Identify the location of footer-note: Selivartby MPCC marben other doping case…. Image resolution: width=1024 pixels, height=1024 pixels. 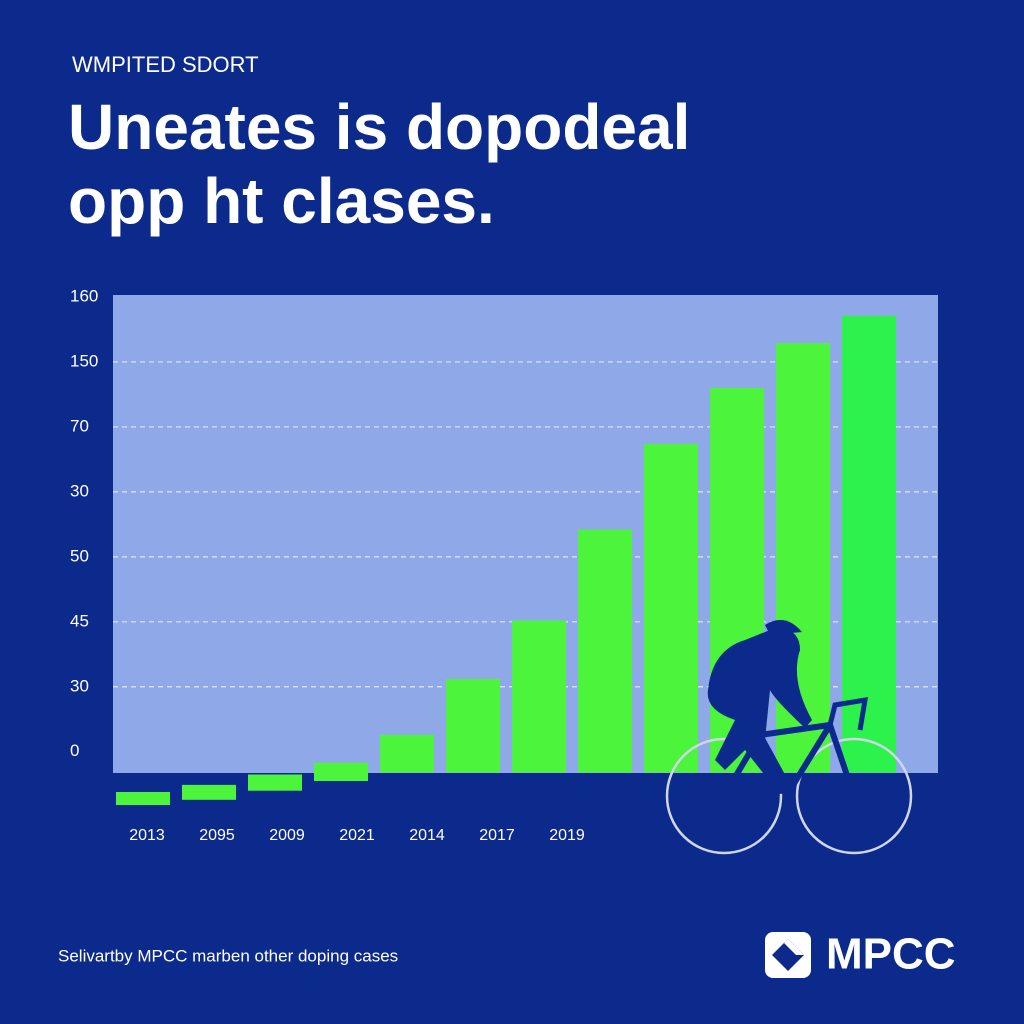
(228, 955).